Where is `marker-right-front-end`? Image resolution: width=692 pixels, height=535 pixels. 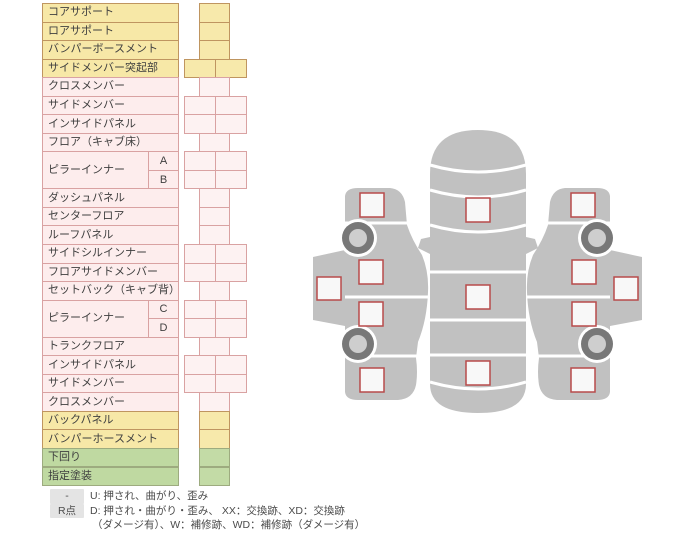 marker-right-front-end is located at coordinates (626, 288).